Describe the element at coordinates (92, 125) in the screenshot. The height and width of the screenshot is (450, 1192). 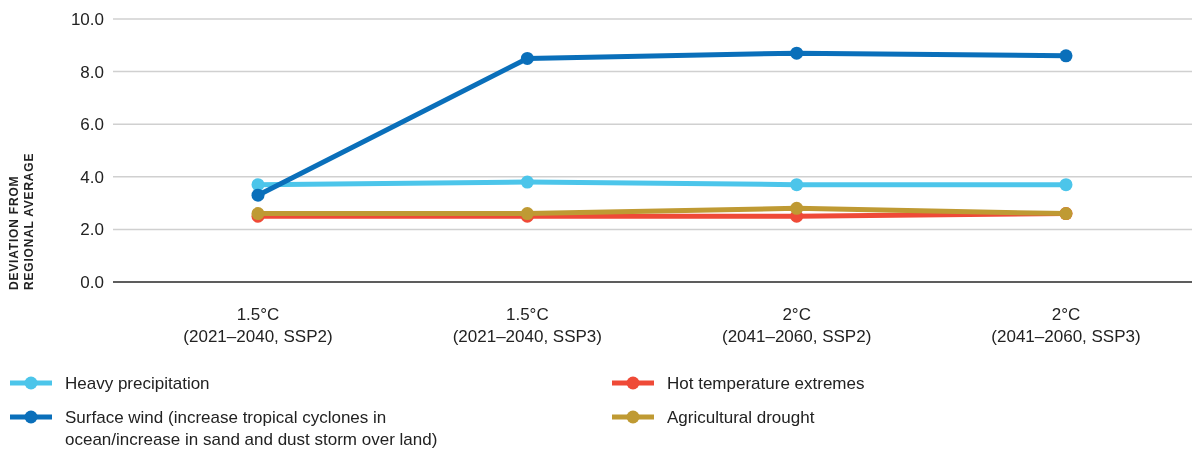
I see `y-tick-label: 6.0` at that location.